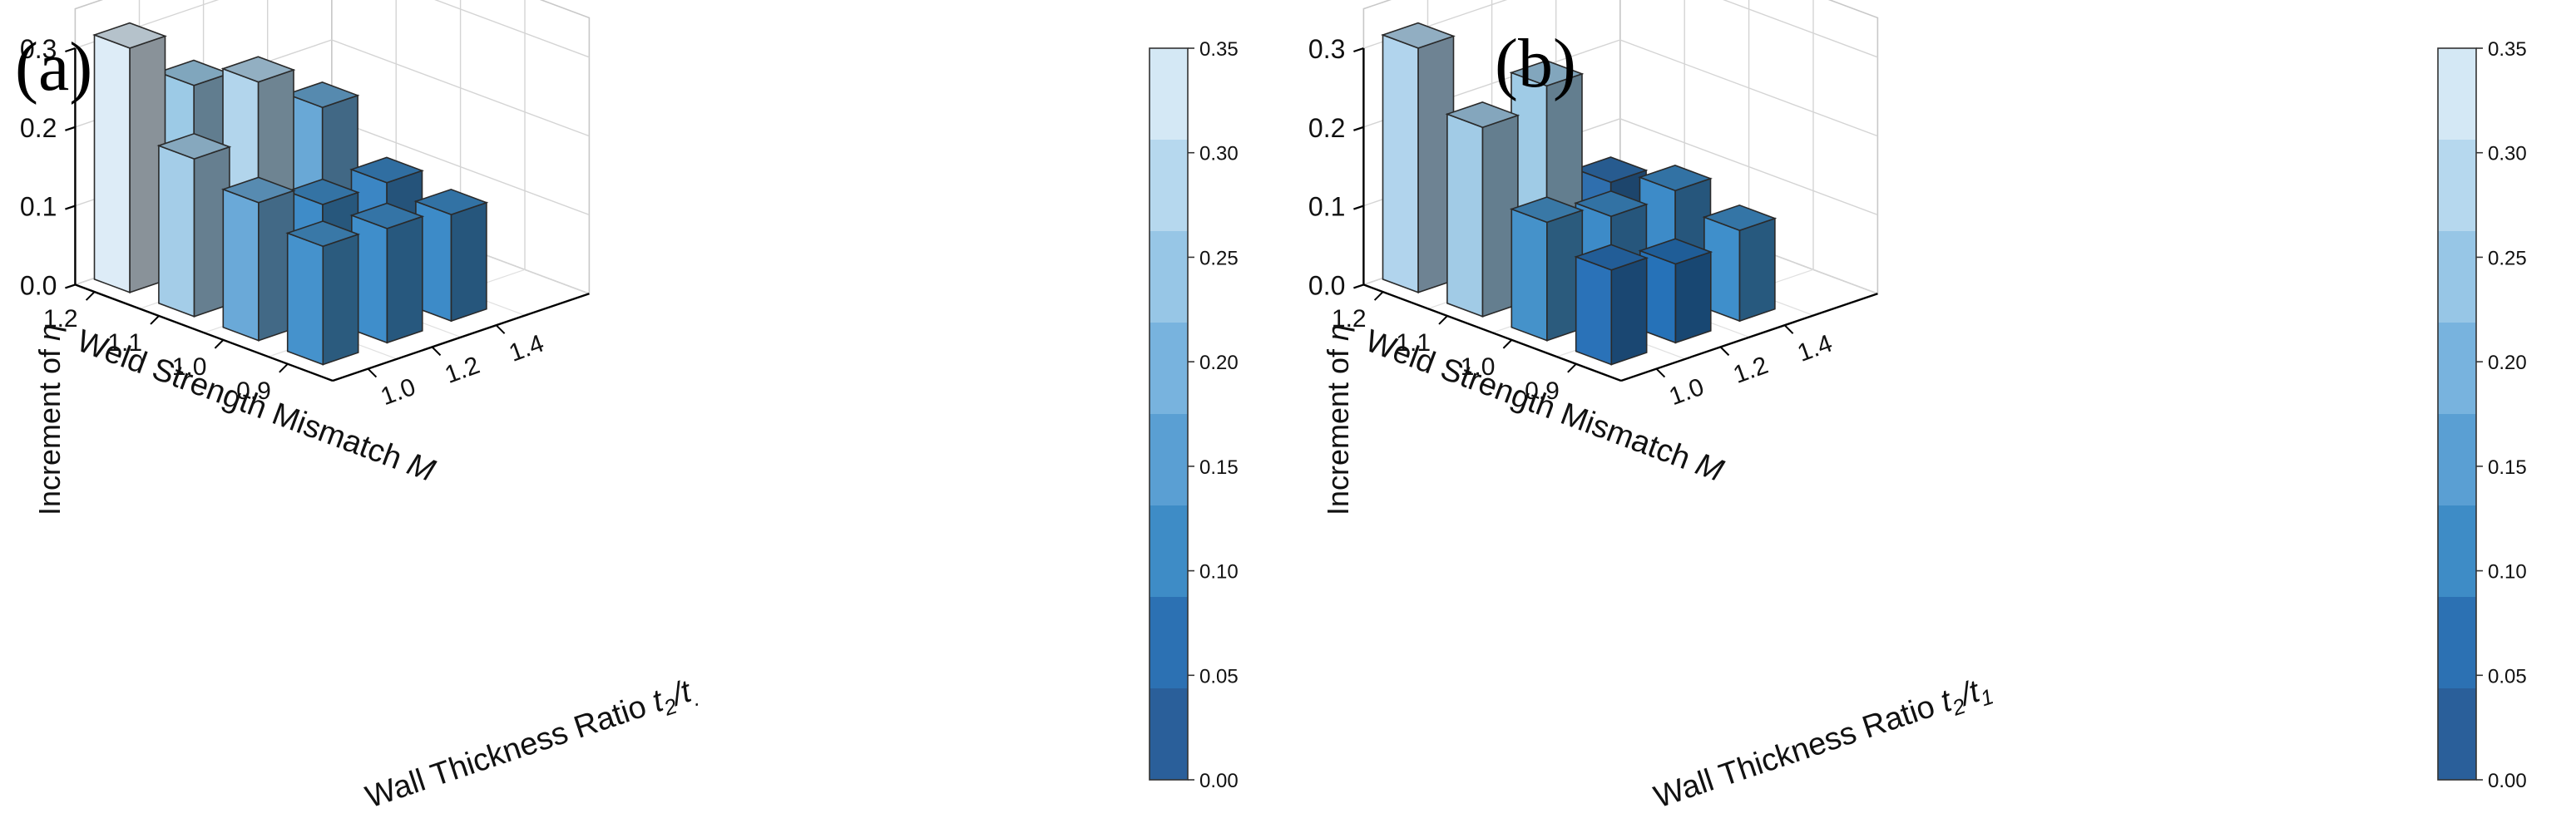  I want to click on zaxis-label-a: Increment of η, so click(49, 420).